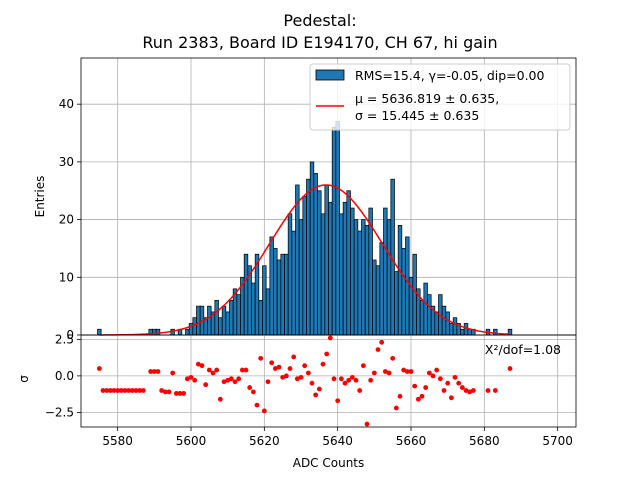 This screenshot has width=640, height=480. What do you see at coordinates (484, 441) in the screenshot?
I see `xtick-label: 5680` at bounding box center [484, 441].